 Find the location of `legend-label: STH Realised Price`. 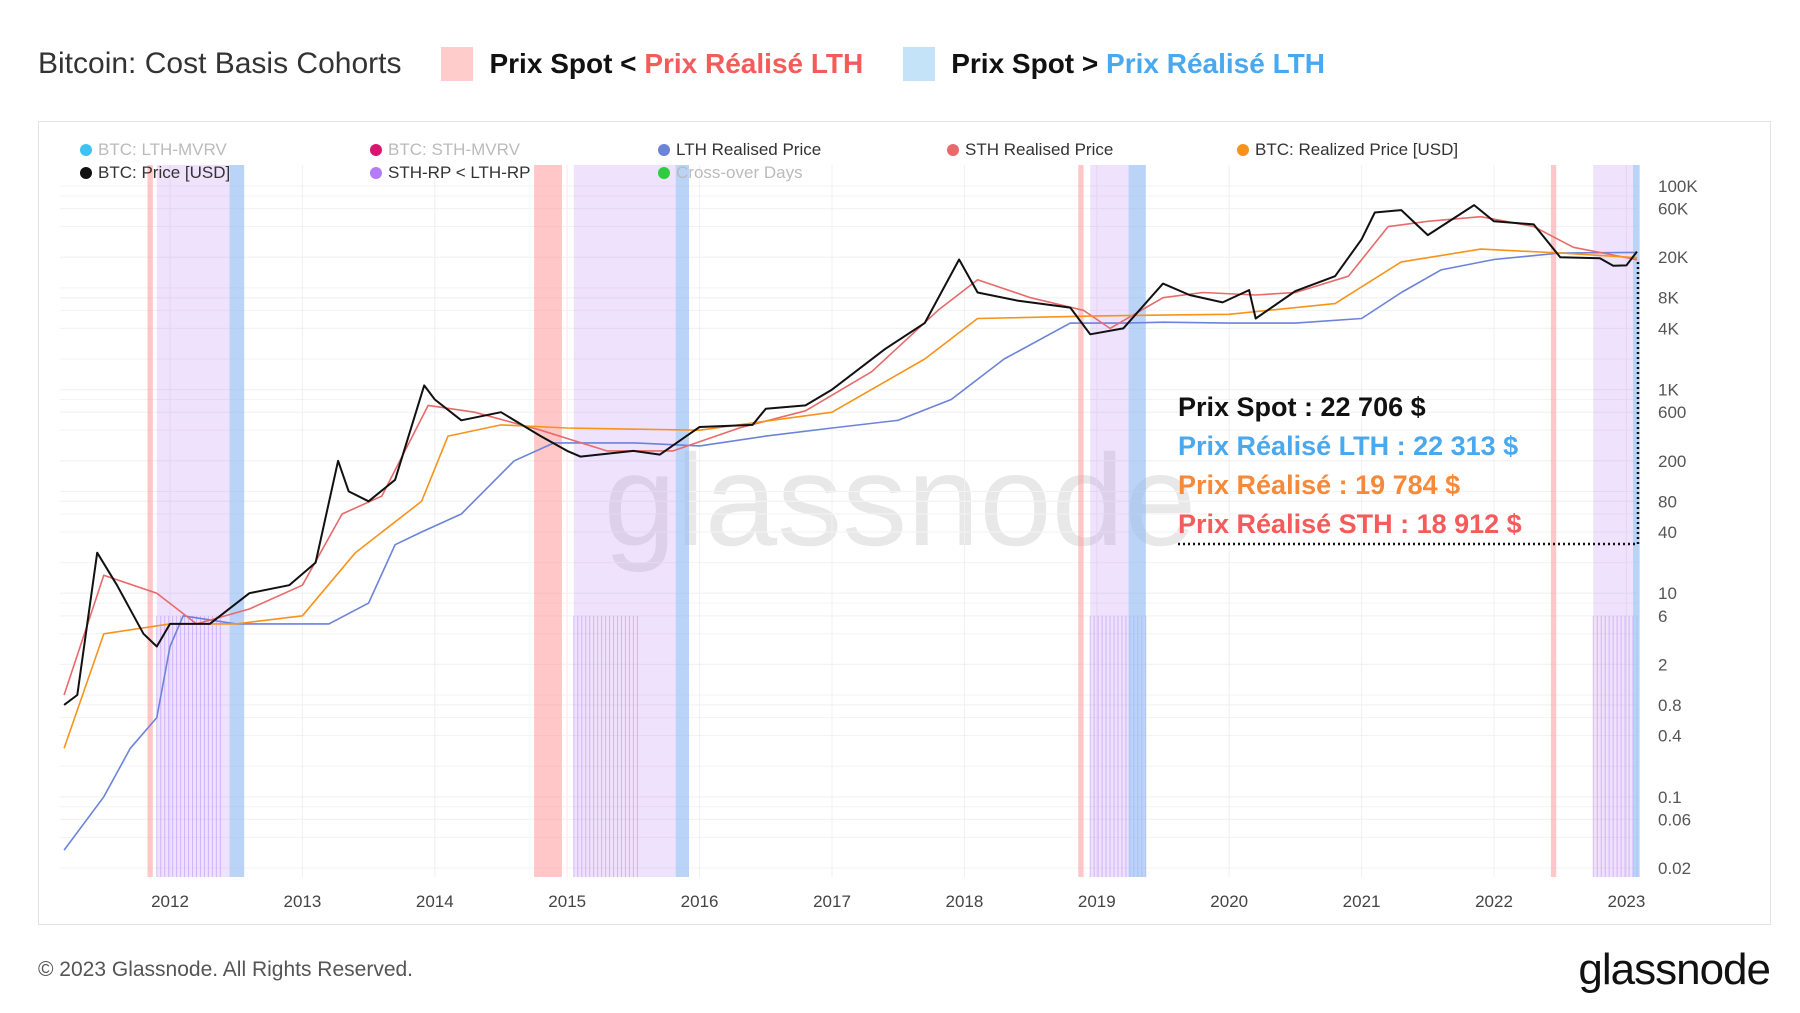

legend-label: STH Realised Price is located at coordinates (1039, 149).